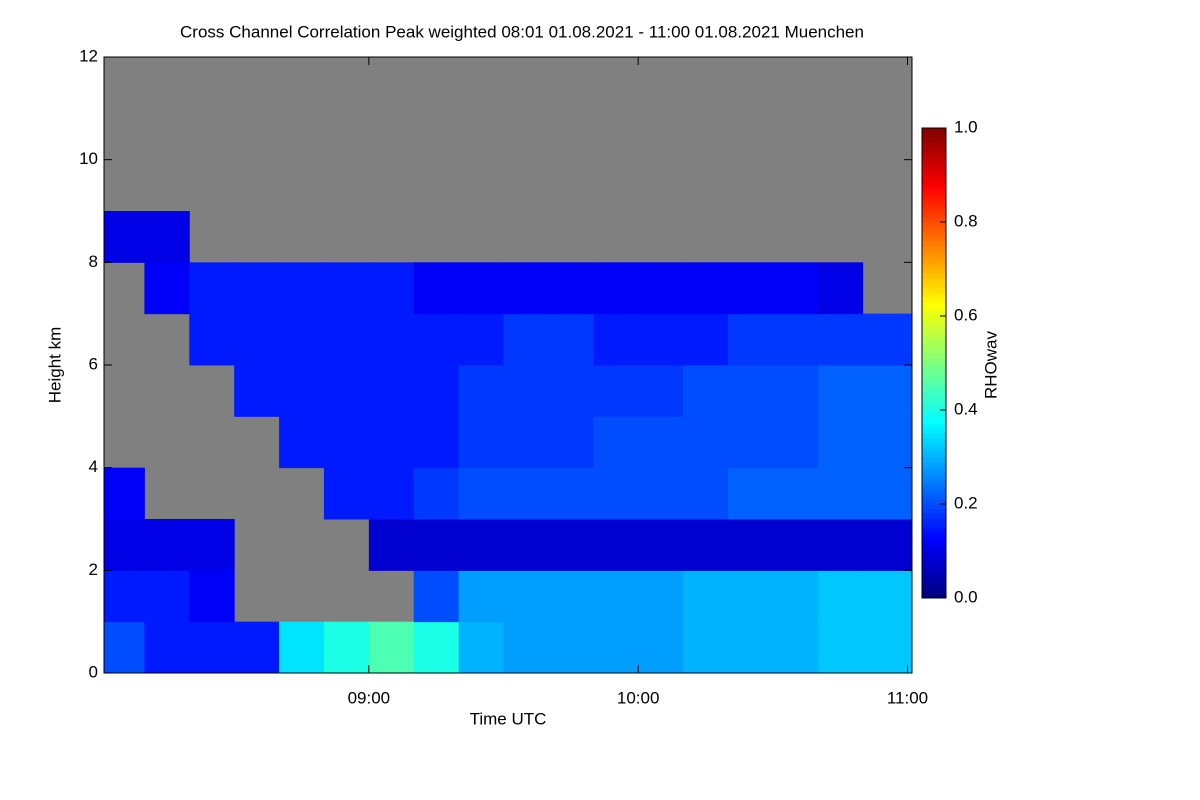  What do you see at coordinates (93, 363) in the screenshot?
I see `y-tick-label: 6` at bounding box center [93, 363].